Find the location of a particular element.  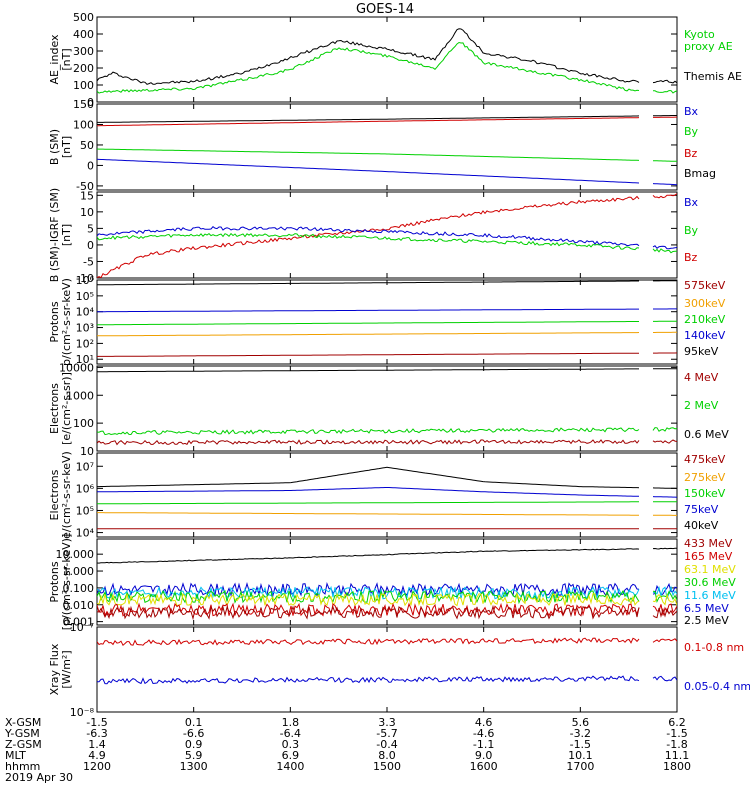

y-tick-label: 500 is located at coordinates (83, 17).